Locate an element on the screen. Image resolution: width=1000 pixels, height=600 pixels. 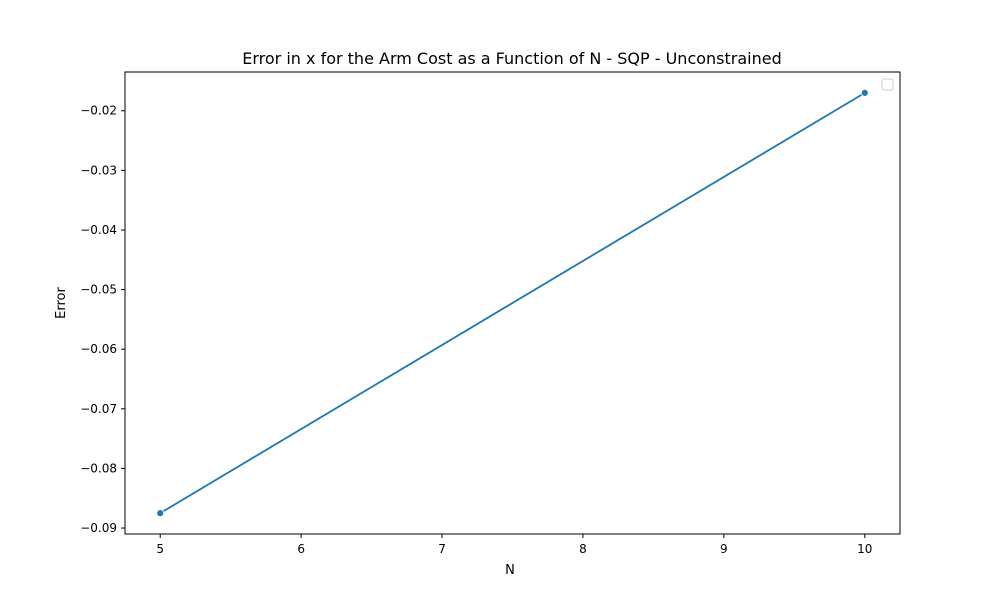
y-tick-label: −0.09 is located at coordinates (98, 528).